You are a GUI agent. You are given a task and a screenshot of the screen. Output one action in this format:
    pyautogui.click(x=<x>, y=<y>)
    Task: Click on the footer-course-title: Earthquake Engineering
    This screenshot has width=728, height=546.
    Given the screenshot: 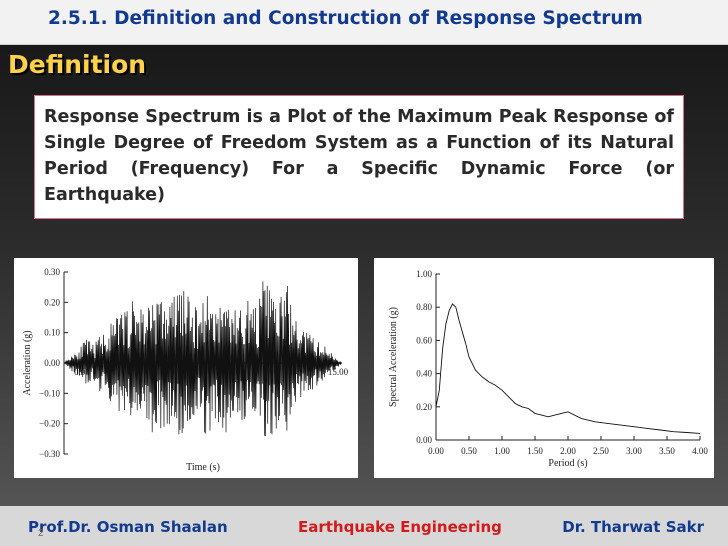 What is the action you would take?
    pyautogui.click(x=400, y=527)
    